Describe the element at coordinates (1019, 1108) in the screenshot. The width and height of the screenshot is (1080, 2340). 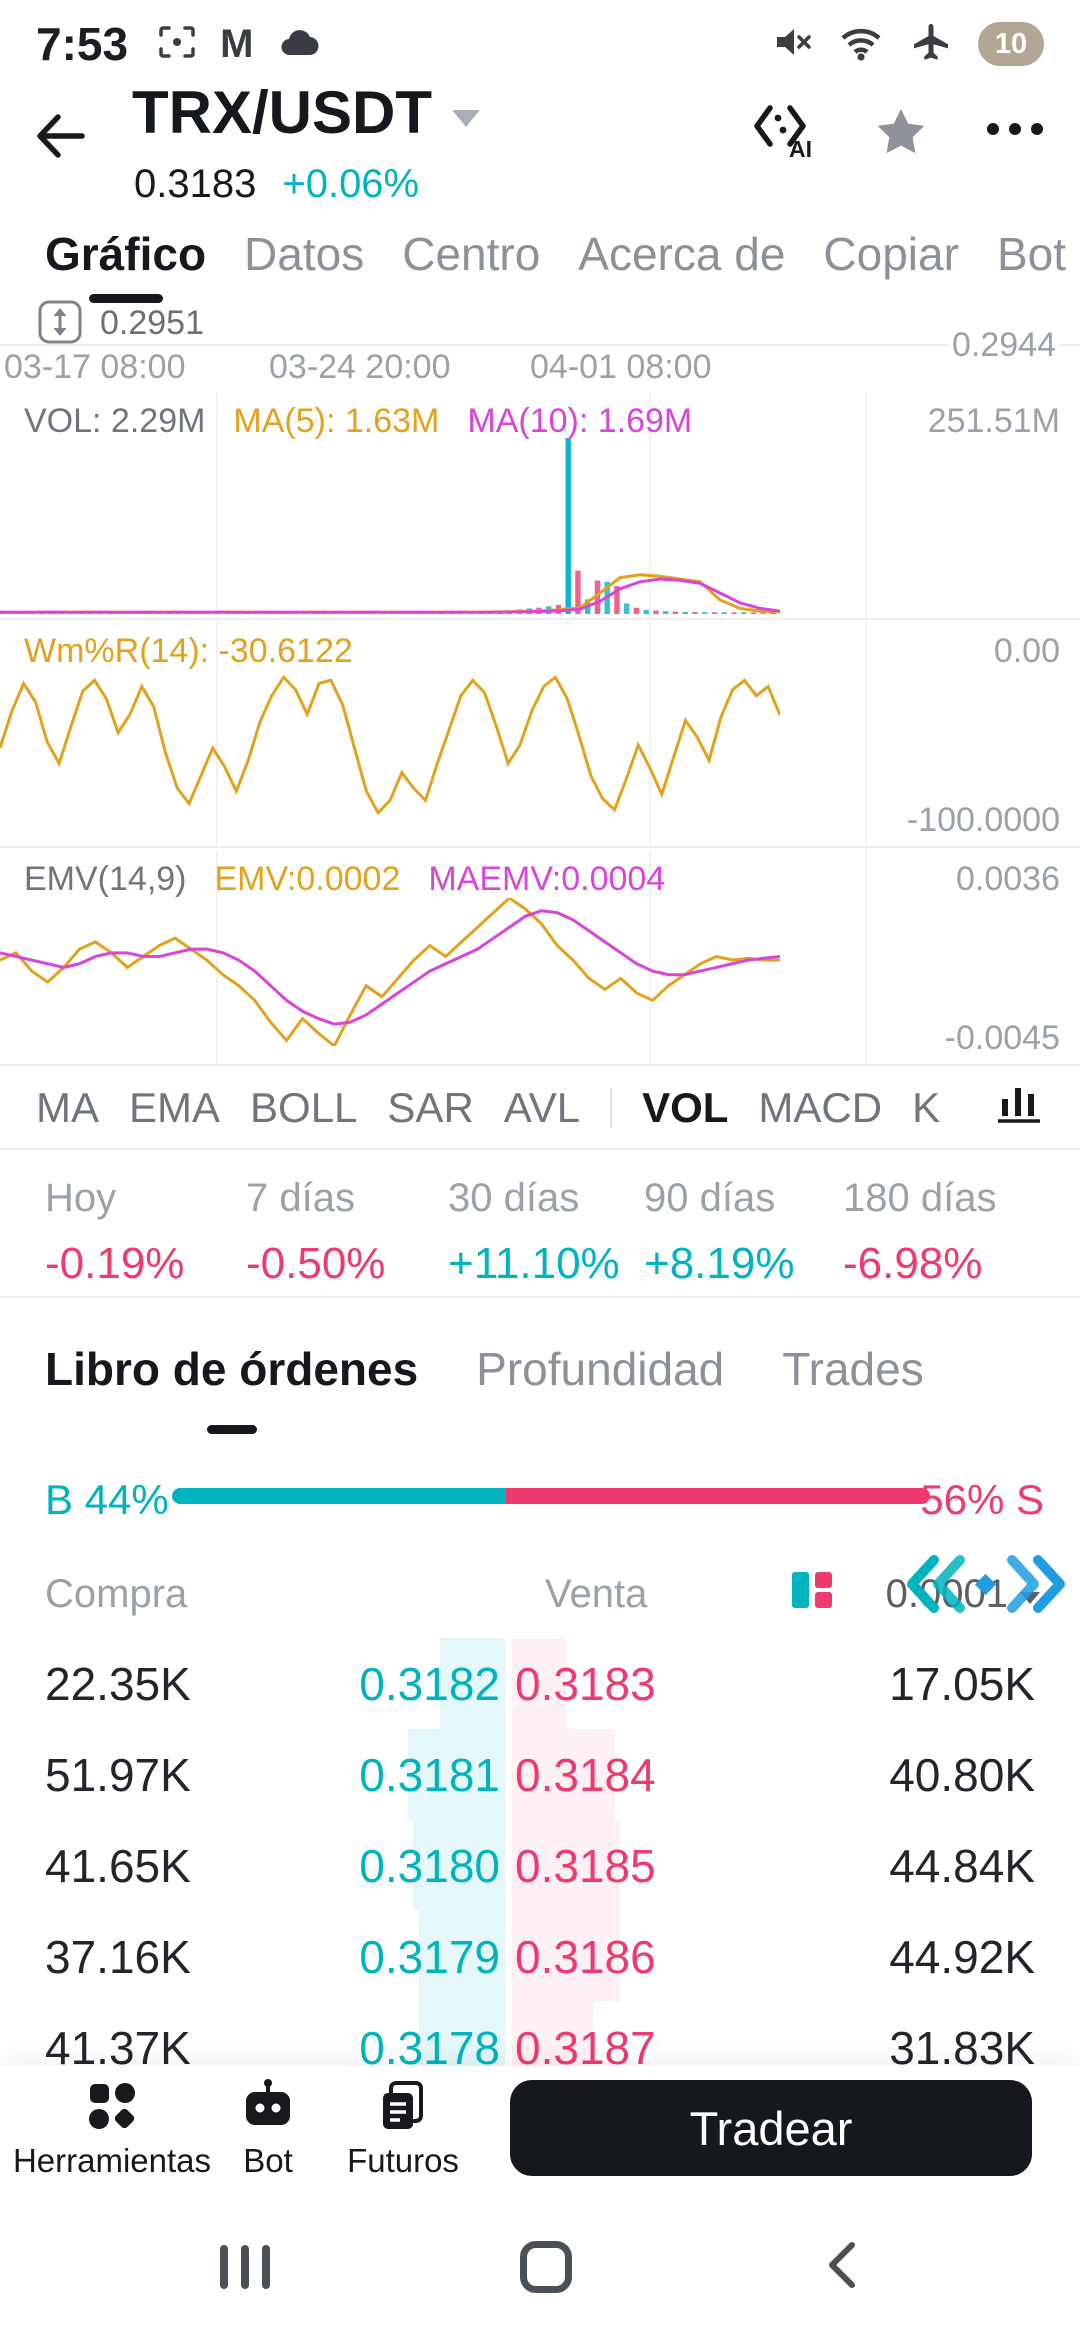
I see `indicator-settings-icon` at that location.